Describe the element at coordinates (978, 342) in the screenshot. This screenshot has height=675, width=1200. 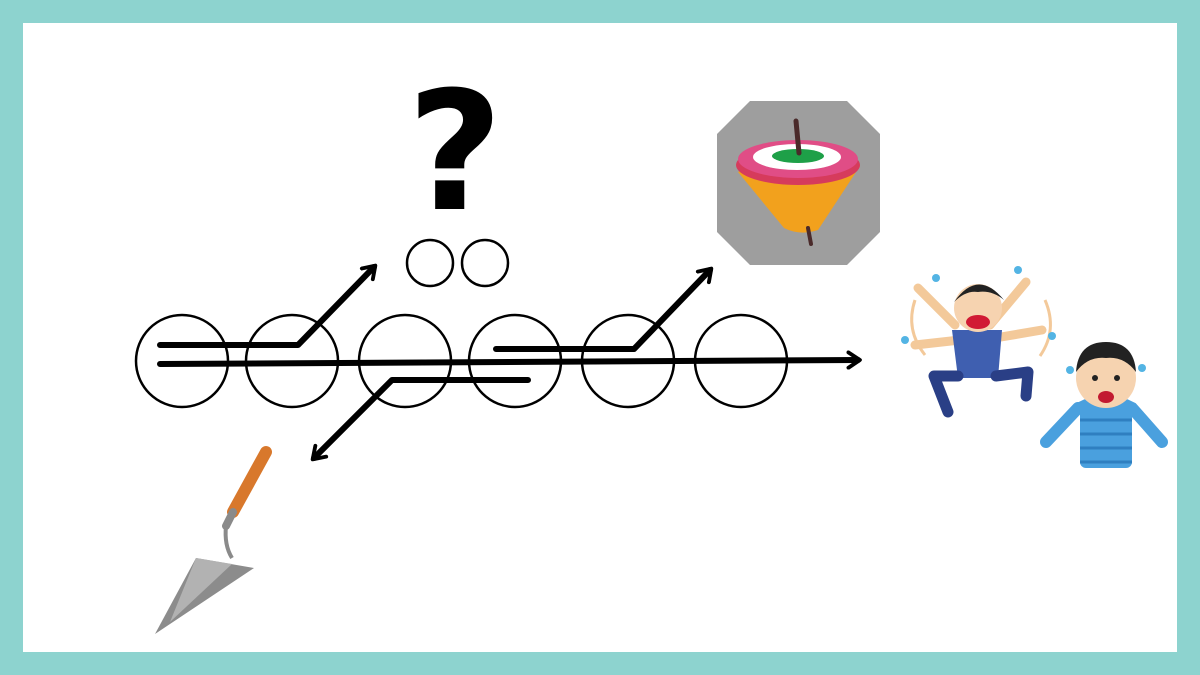
I see `angry-child-icon` at that location.